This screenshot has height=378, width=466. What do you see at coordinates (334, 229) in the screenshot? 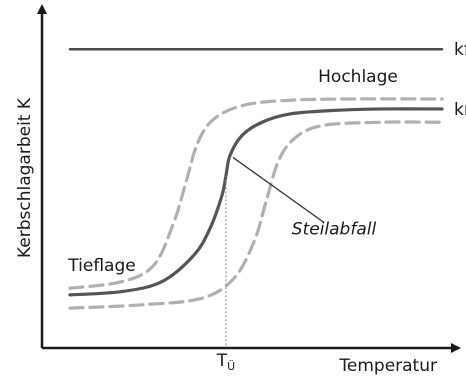
I see `annotation-steilabfall: Steilabfall` at bounding box center [334, 229].